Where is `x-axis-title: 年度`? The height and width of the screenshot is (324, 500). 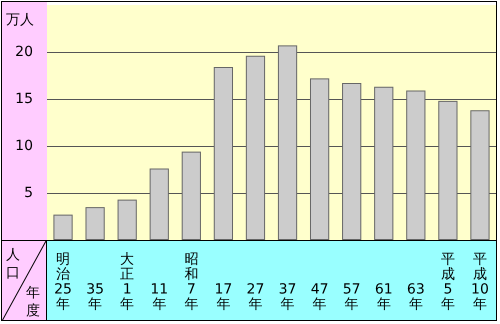 x-axis-title: 年度 is located at coordinates (33, 302).